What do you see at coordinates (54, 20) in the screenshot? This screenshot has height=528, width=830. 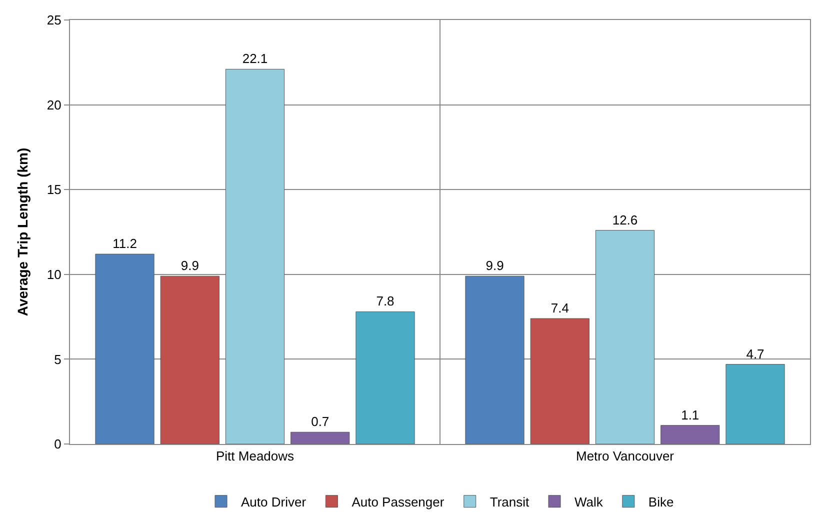 I see `y-tick-label: 25` at bounding box center [54, 20].